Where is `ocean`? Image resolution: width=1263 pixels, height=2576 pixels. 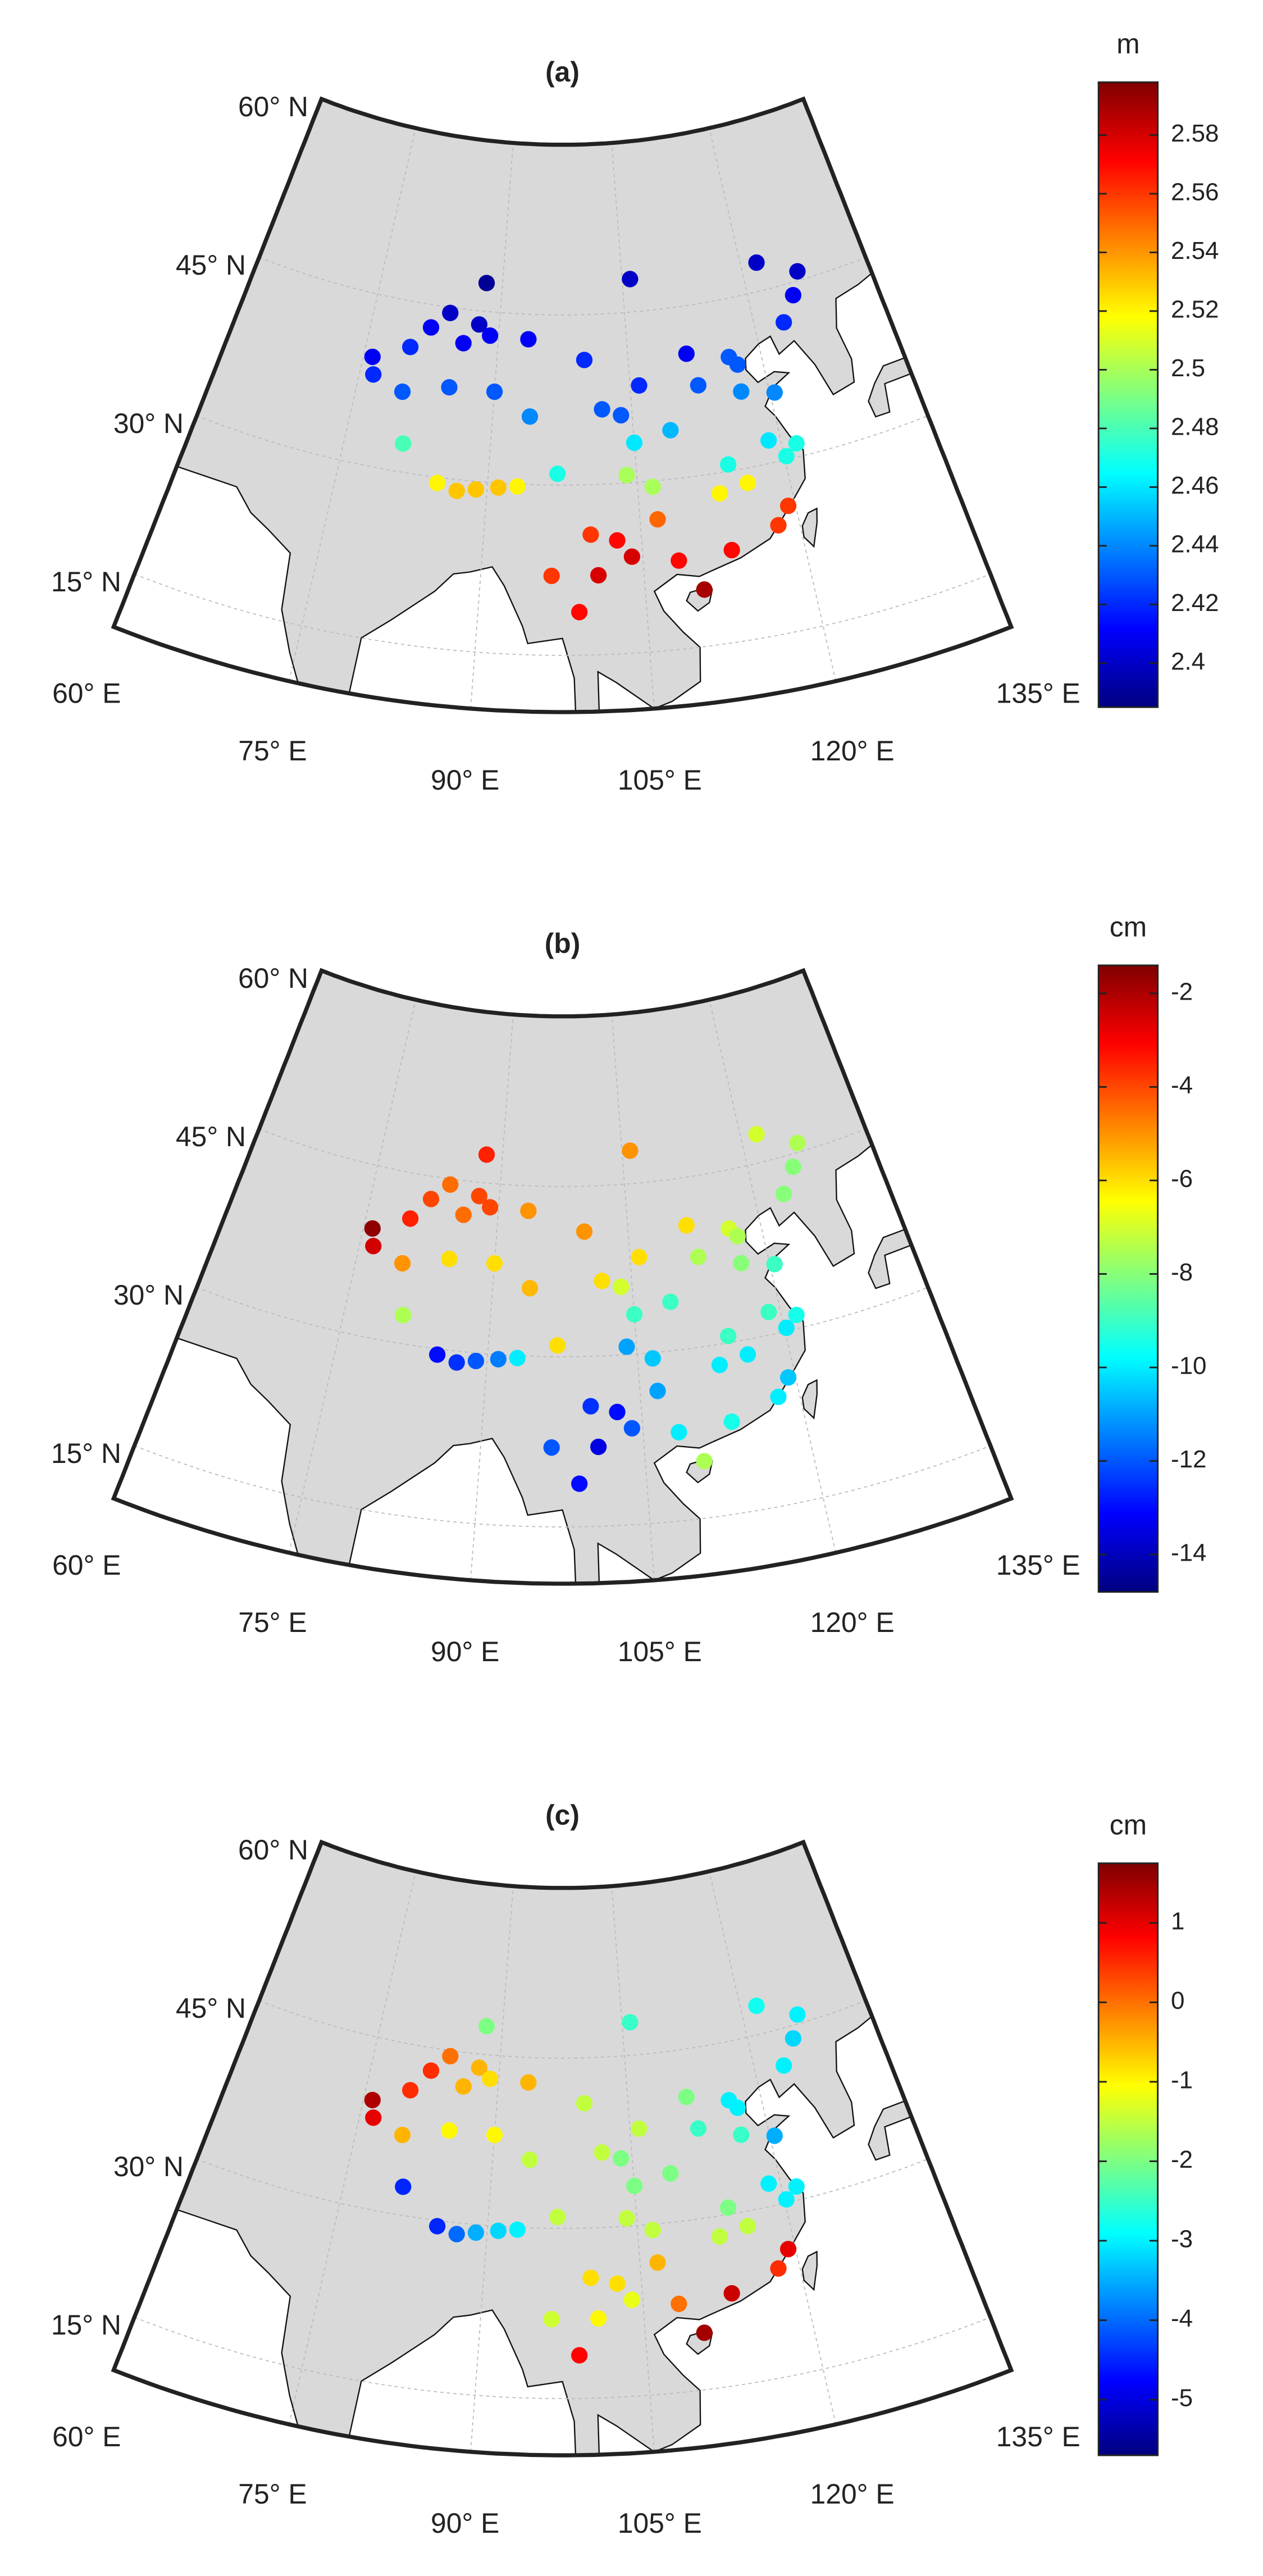 ocean is located at coordinates (345, 589).